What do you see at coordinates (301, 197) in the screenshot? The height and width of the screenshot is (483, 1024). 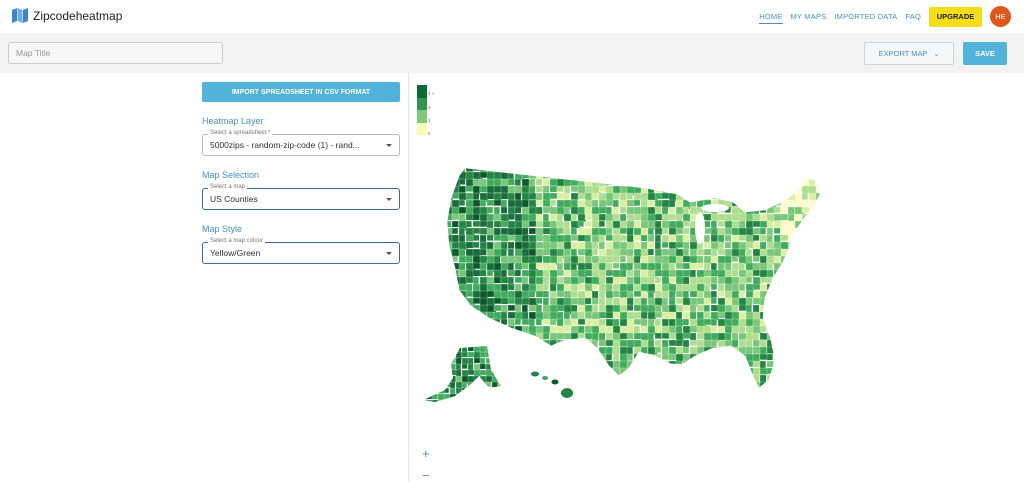 I see `map-select: Select a map US Counties` at bounding box center [301, 197].